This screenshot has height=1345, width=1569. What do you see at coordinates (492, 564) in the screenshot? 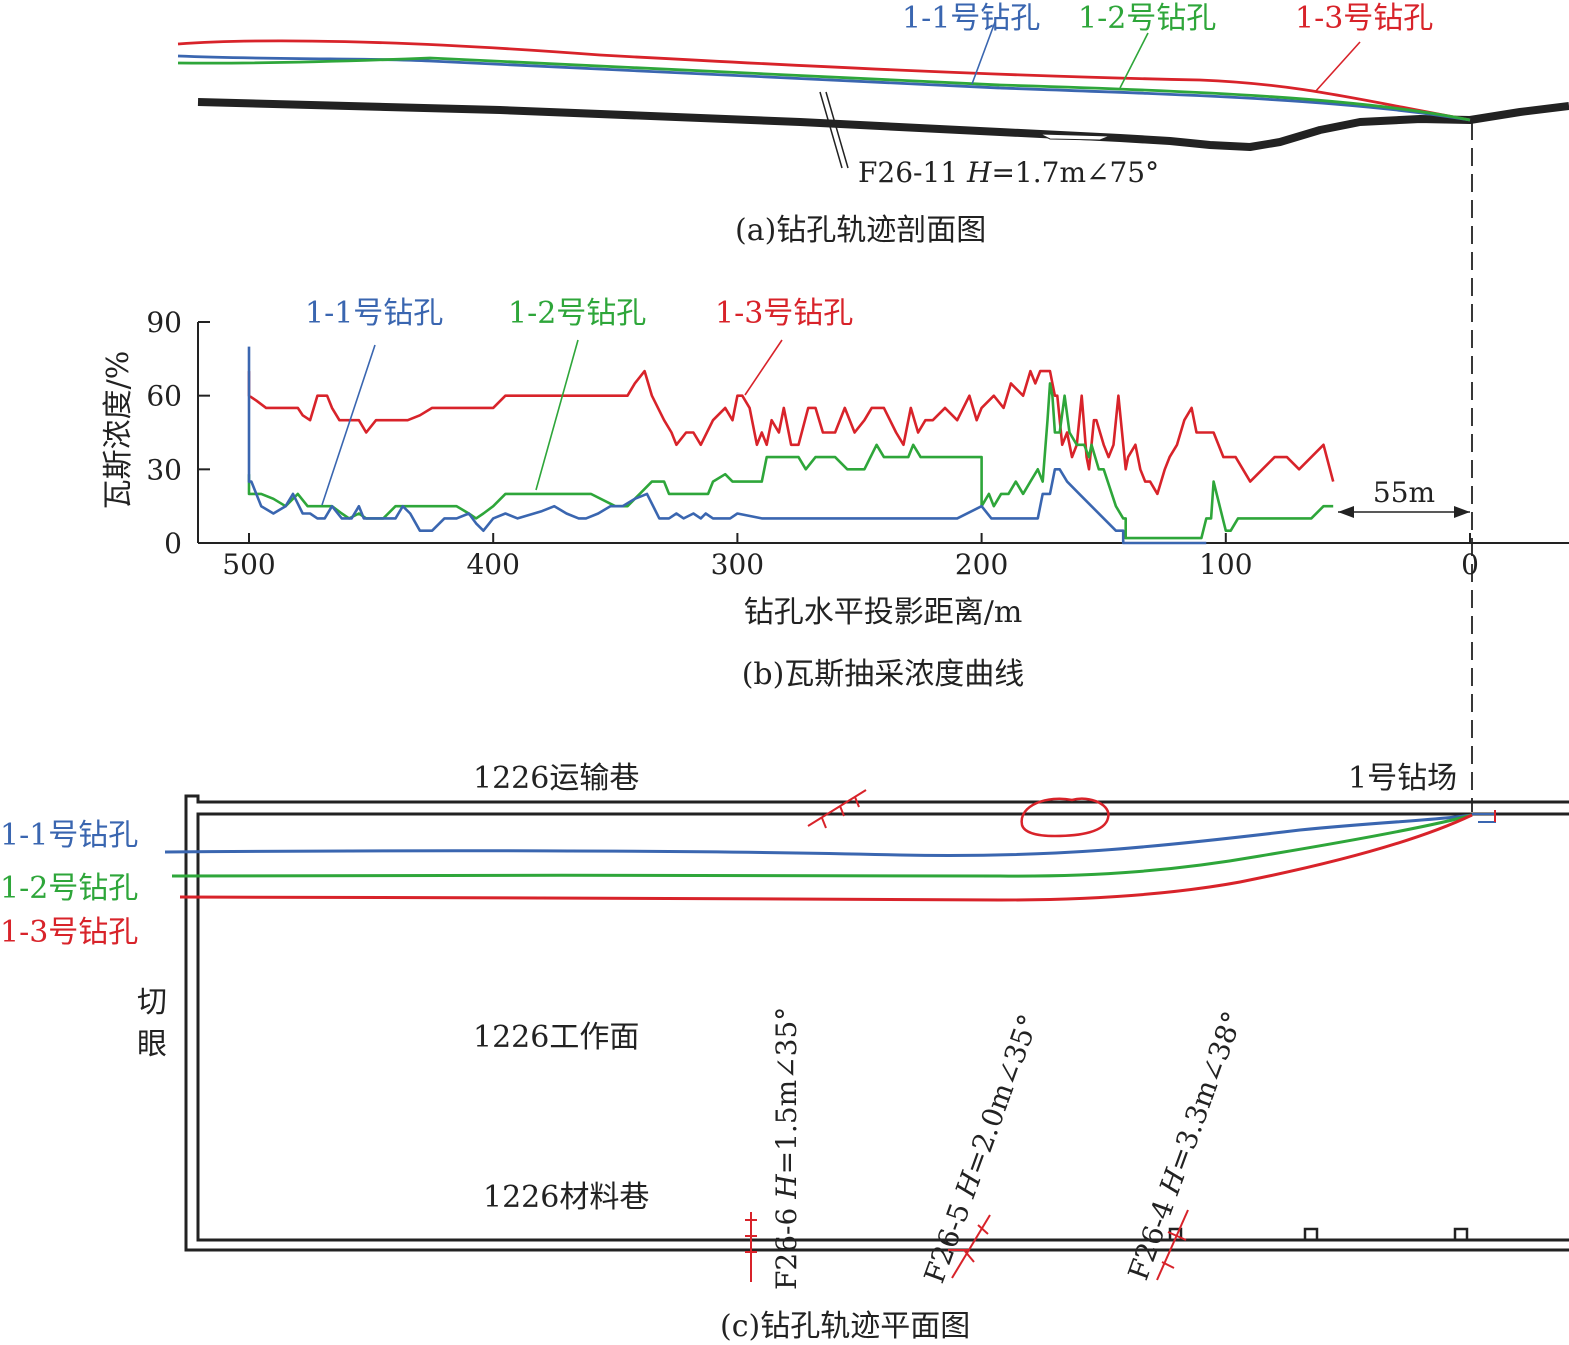
I see `x-tick-label: 400` at bounding box center [492, 564].